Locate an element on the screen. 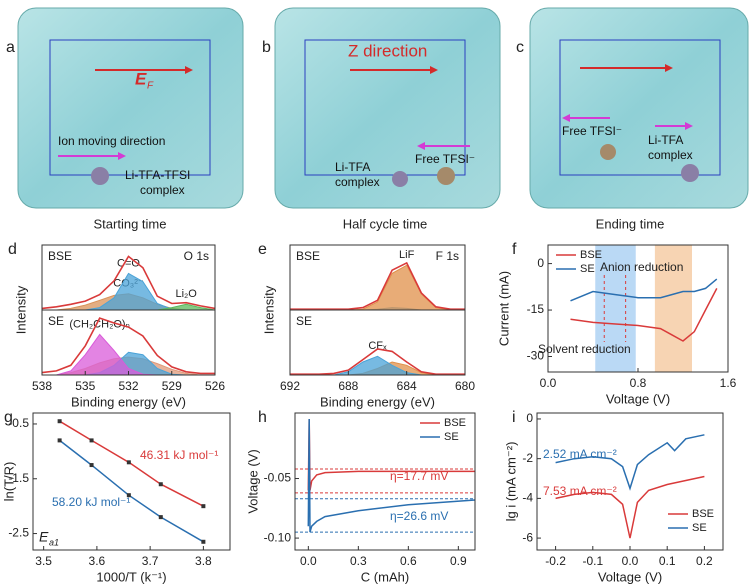 The image size is (750, 584). panel-letter: c is located at coordinates (520, 47).